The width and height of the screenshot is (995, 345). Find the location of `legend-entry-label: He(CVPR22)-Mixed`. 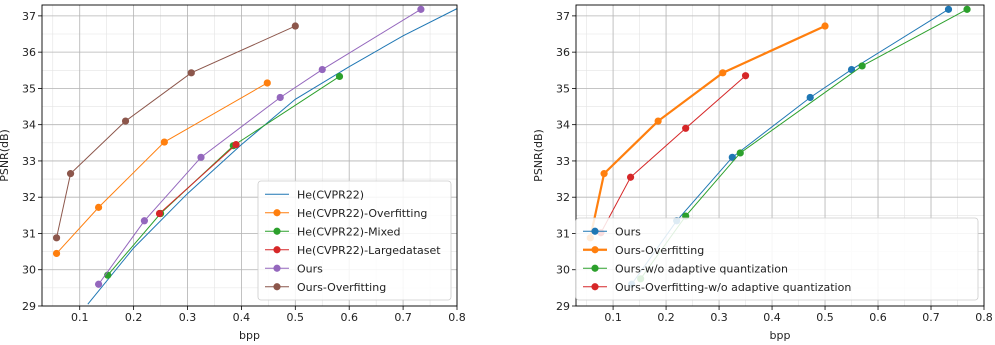

legend-entry-label: He(CVPR22)-Mixed is located at coordinates (349, 231).